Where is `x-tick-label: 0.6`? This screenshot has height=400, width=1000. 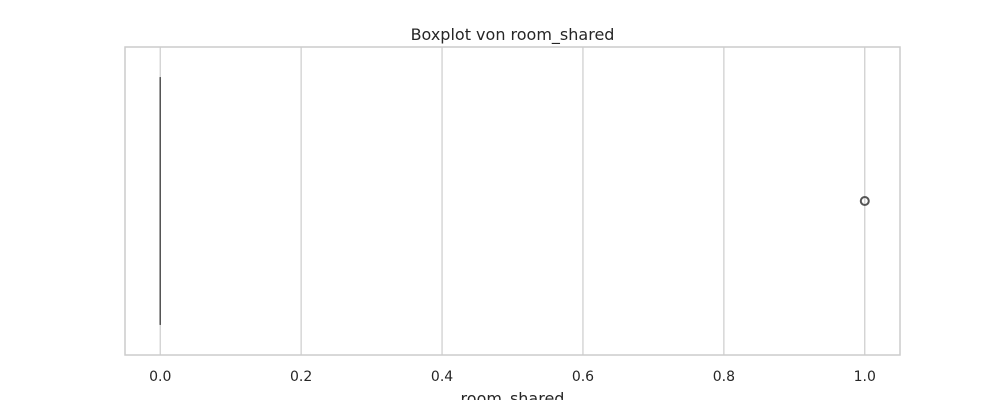
x-tick-label: 0.6 is located at coordinates (583, 377).